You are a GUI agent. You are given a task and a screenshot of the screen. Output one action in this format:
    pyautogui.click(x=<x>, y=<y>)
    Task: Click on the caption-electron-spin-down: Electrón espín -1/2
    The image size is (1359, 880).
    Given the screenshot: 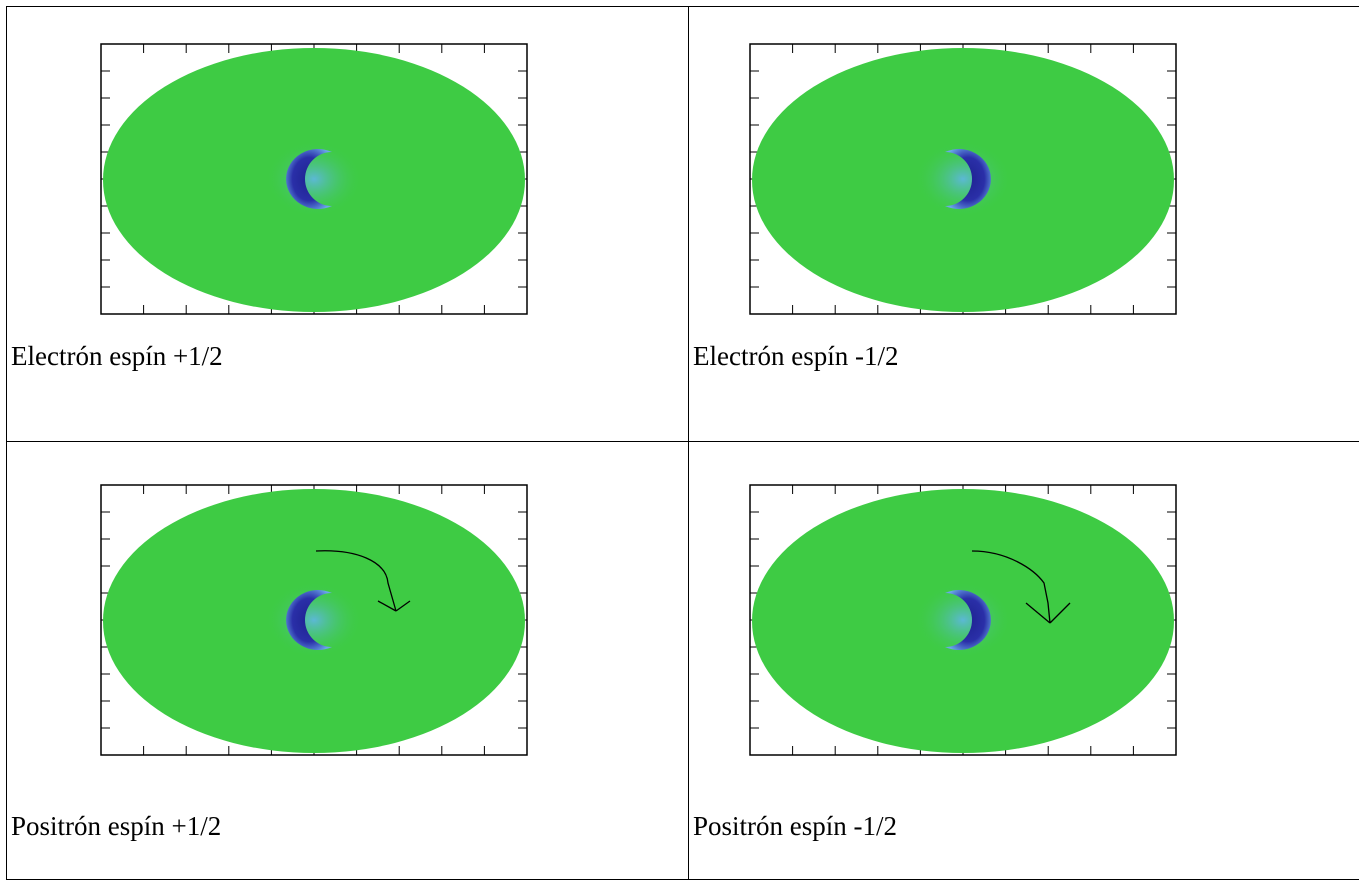 What is the action you would take?
    pyautogui.click(x=795, y=356)
    